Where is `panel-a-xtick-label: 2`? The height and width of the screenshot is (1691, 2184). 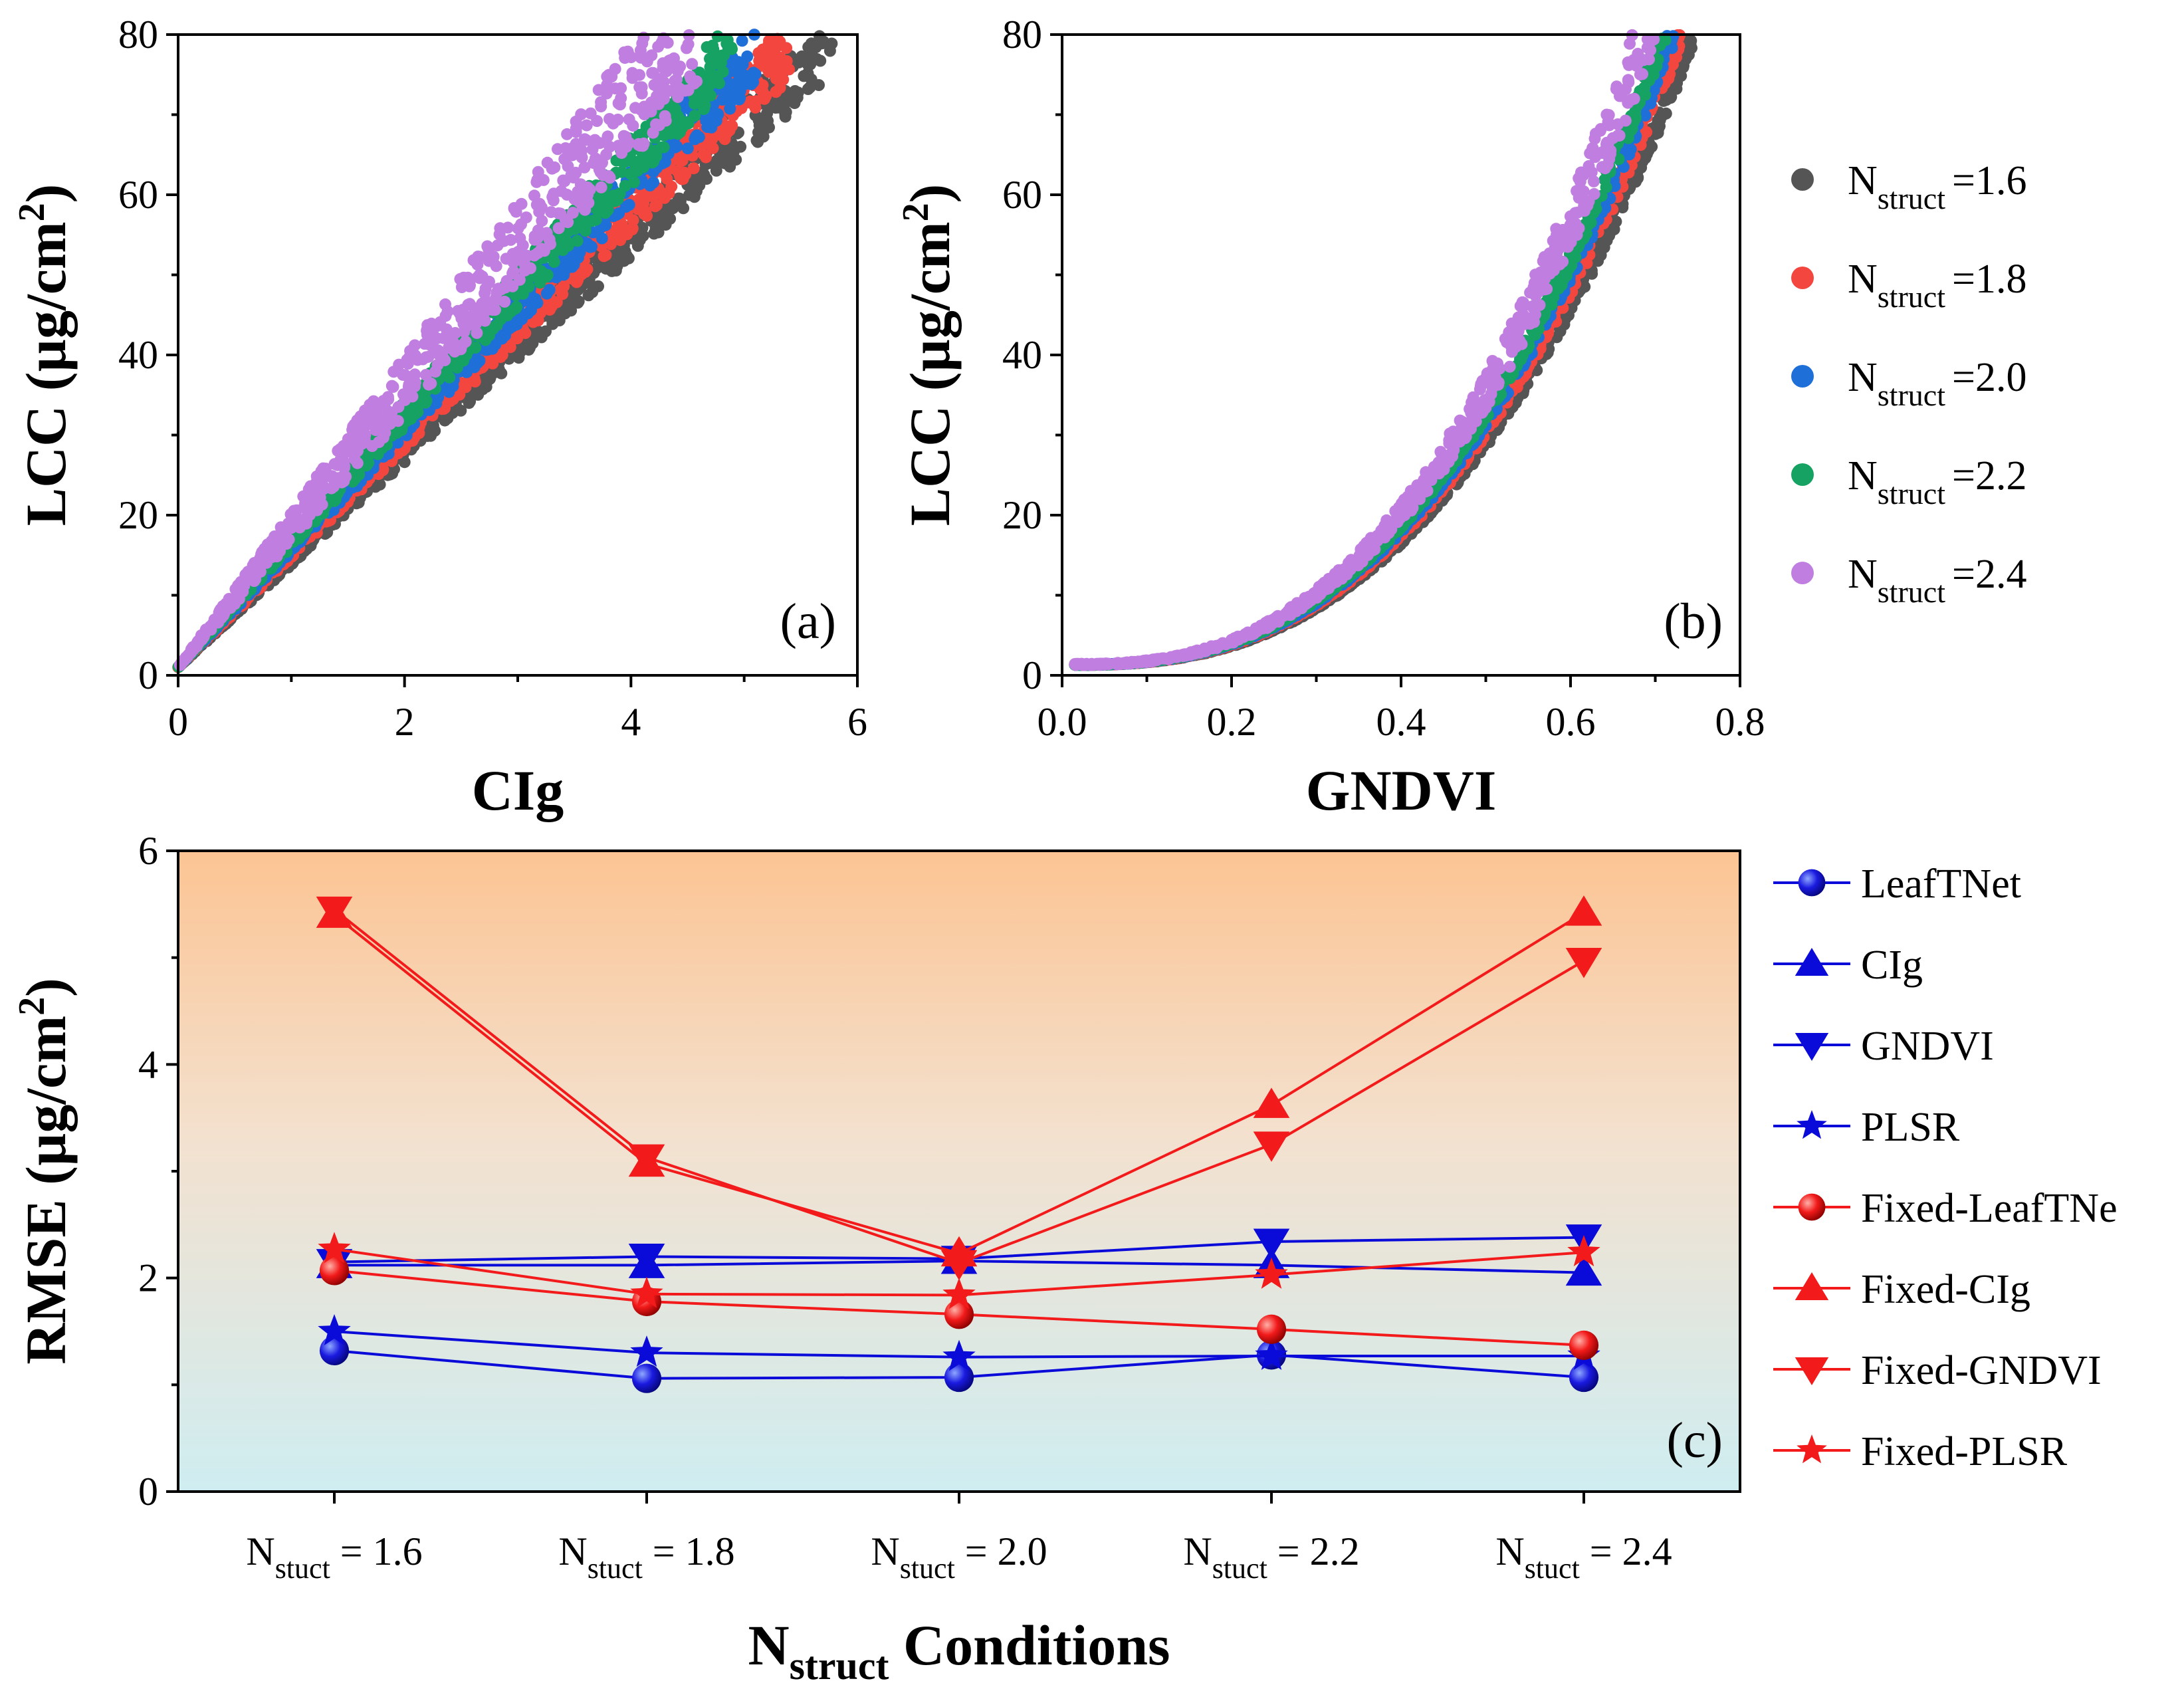 panel-a-xtick-label: 2 is located at coordinates (405, 722).